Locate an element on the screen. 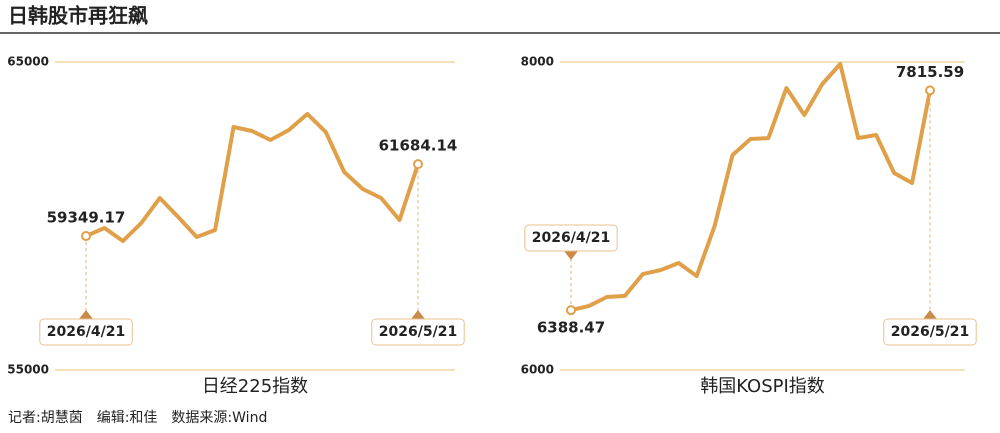  value-label: 6388.47 is located at coordinates (571, 328).